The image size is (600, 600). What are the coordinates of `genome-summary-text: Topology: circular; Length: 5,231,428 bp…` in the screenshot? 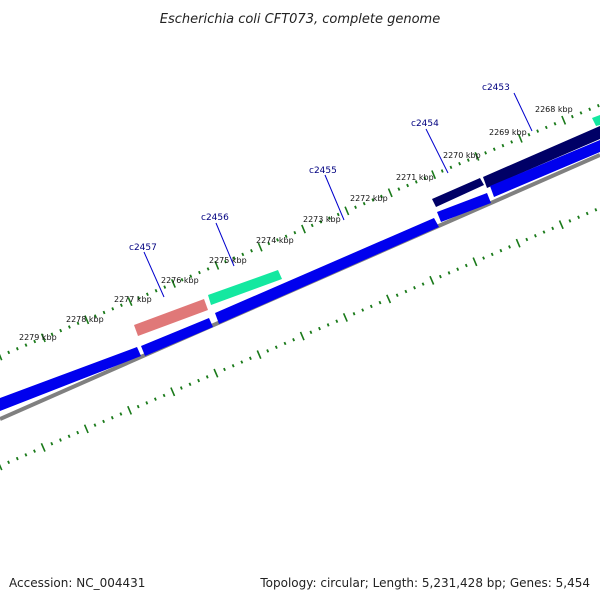 It's located at (424, 583).